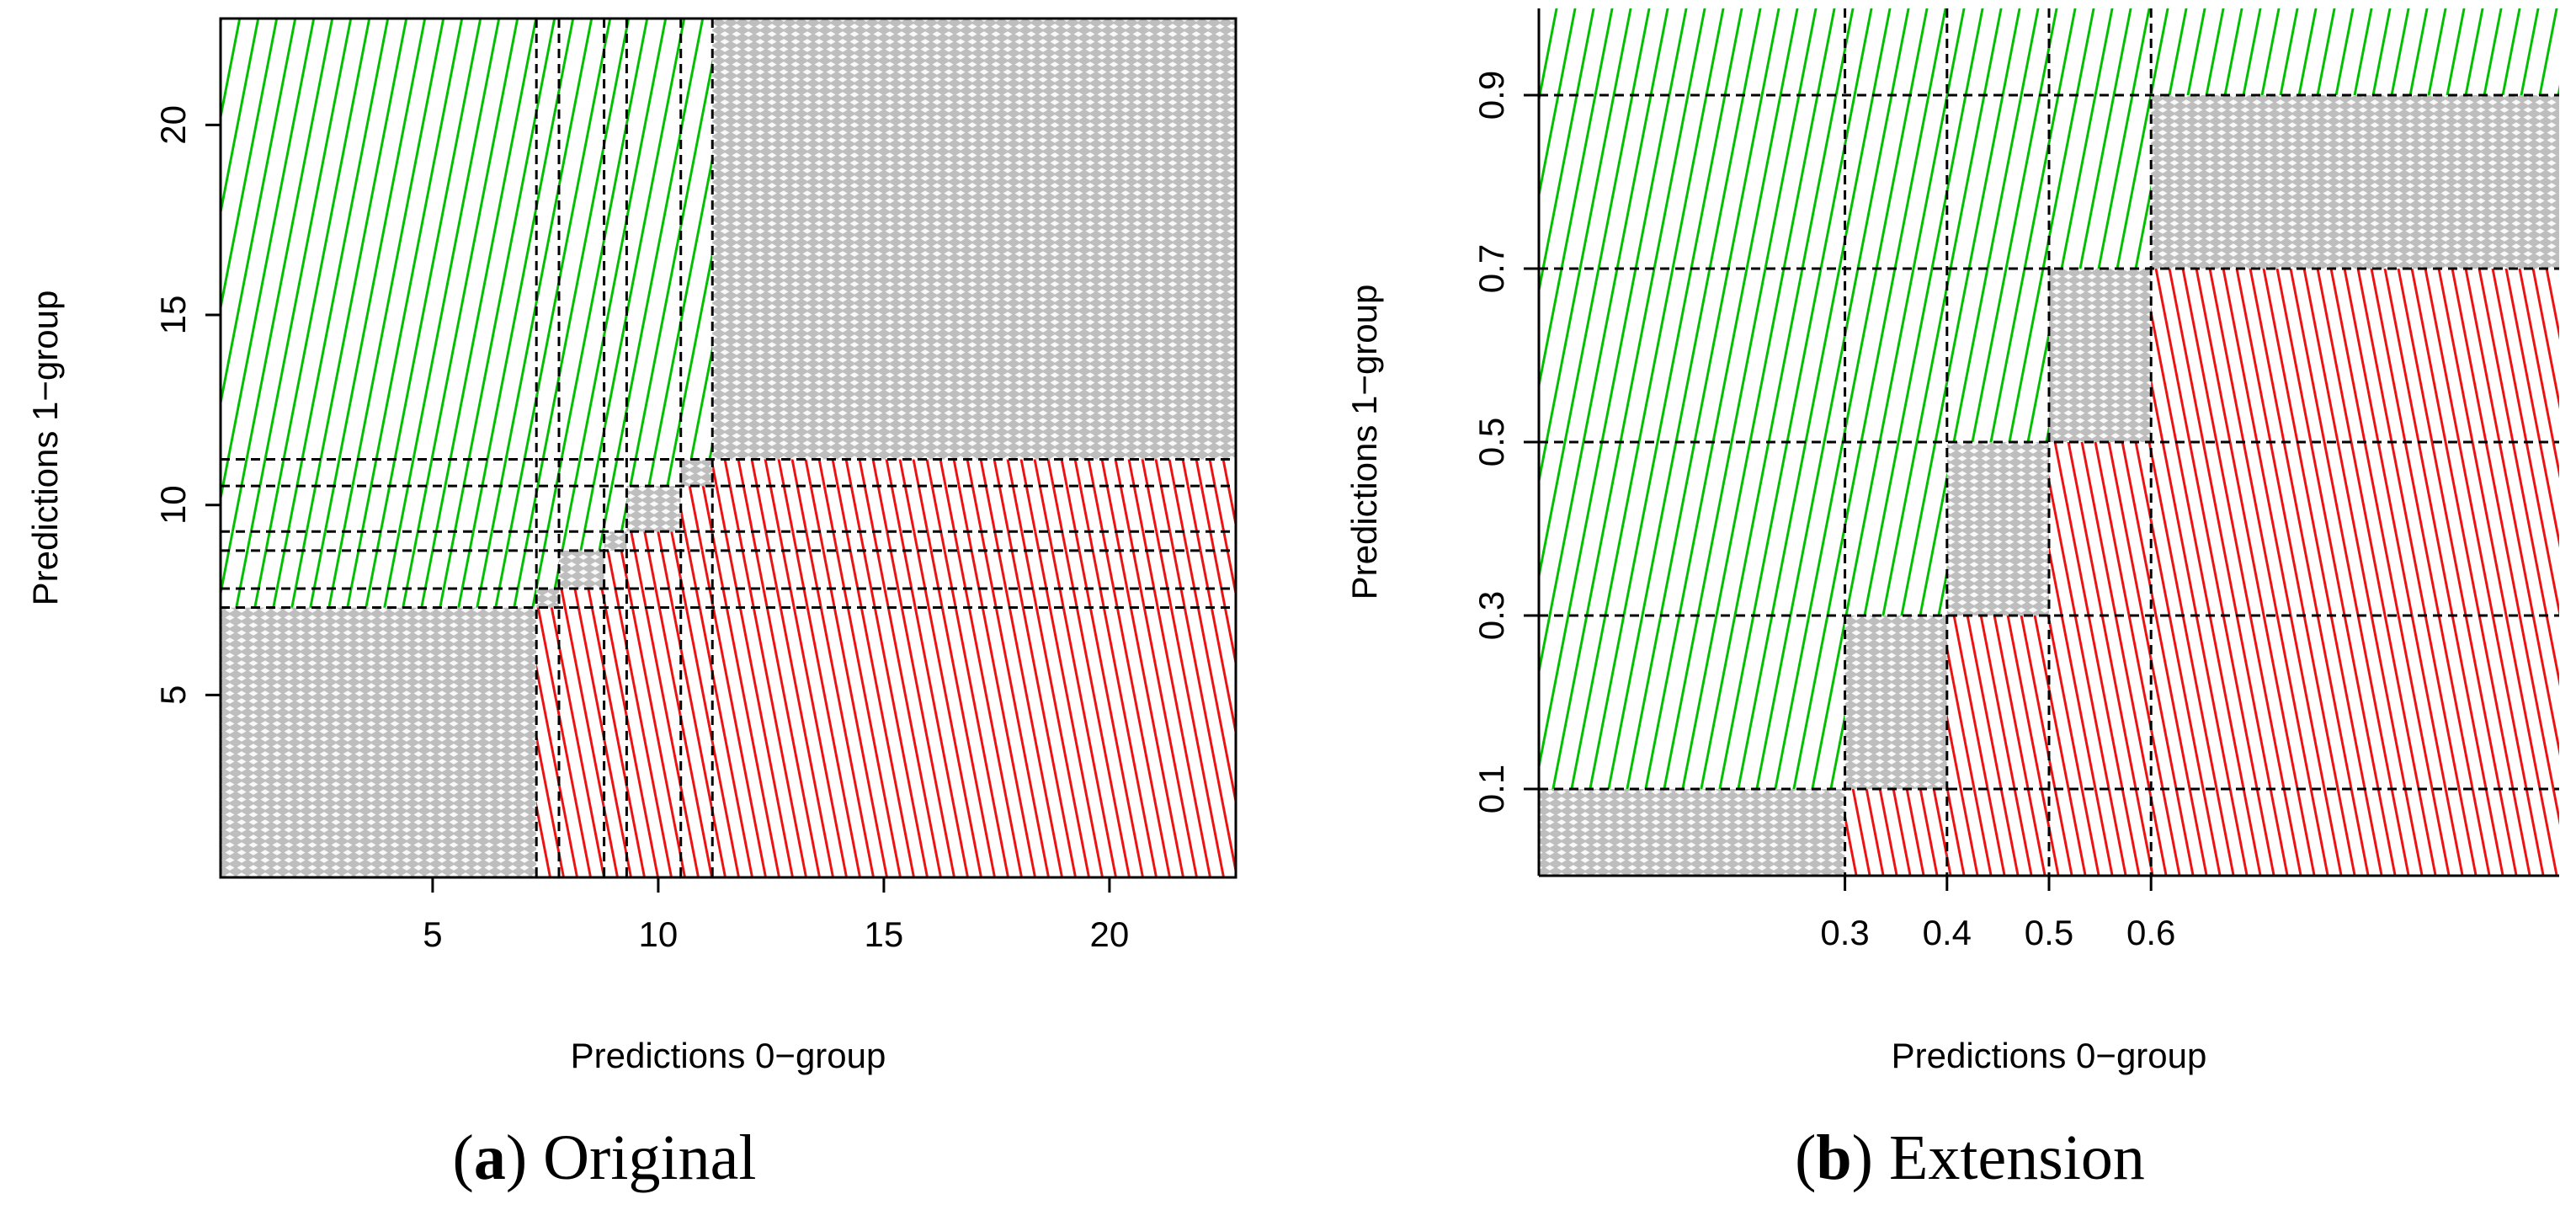  Describe the element at coordinates (187, 405) in the screenshot. I see `panel-a-y-axis: 5 10 15 20` at that location.